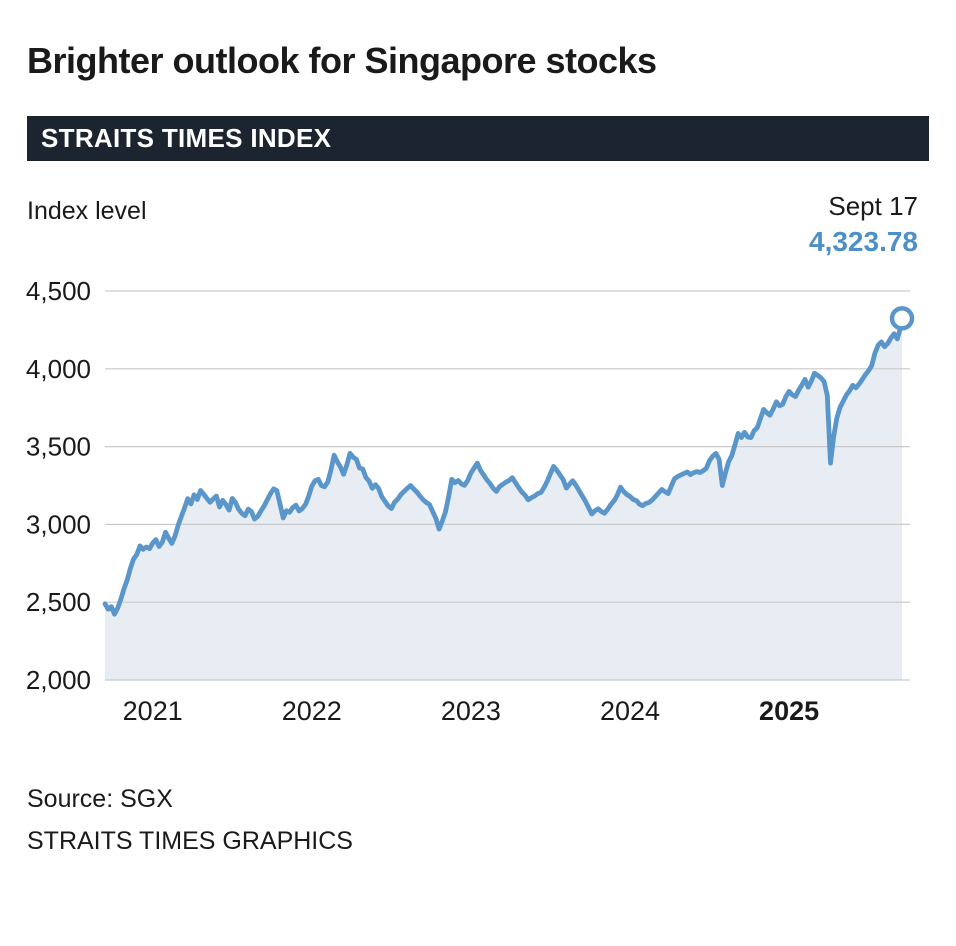  What do you see at coordinates (100, 798) in the screenshot?
I see `source-text: Source: SGX` at bounding box center [100, 798].